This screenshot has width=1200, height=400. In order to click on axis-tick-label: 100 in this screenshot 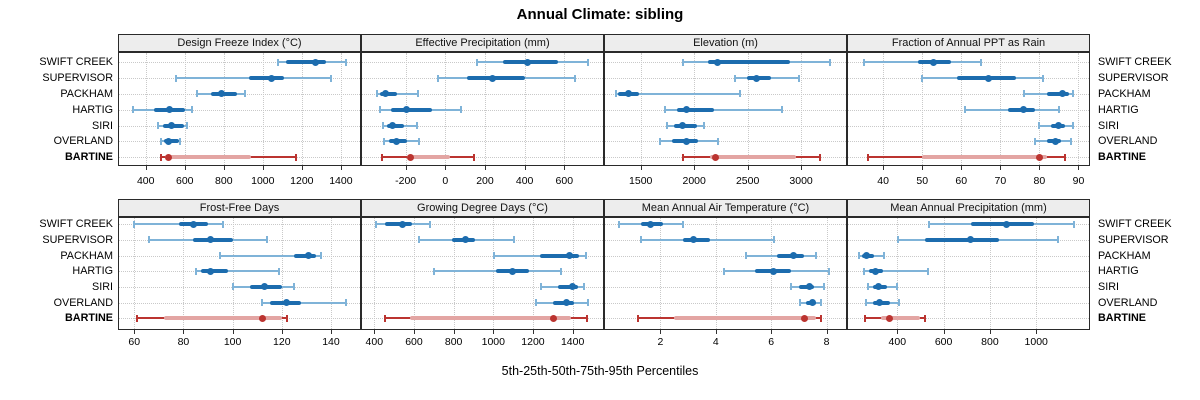, I will do `click(232, 342)`.